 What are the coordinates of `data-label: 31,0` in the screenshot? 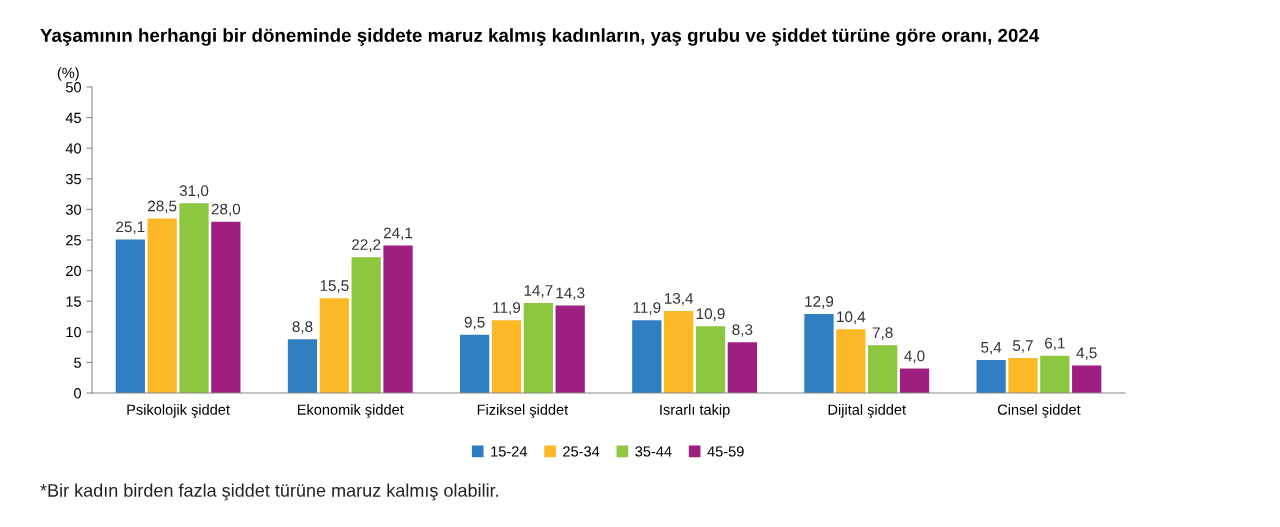 It's located at (194, 191).